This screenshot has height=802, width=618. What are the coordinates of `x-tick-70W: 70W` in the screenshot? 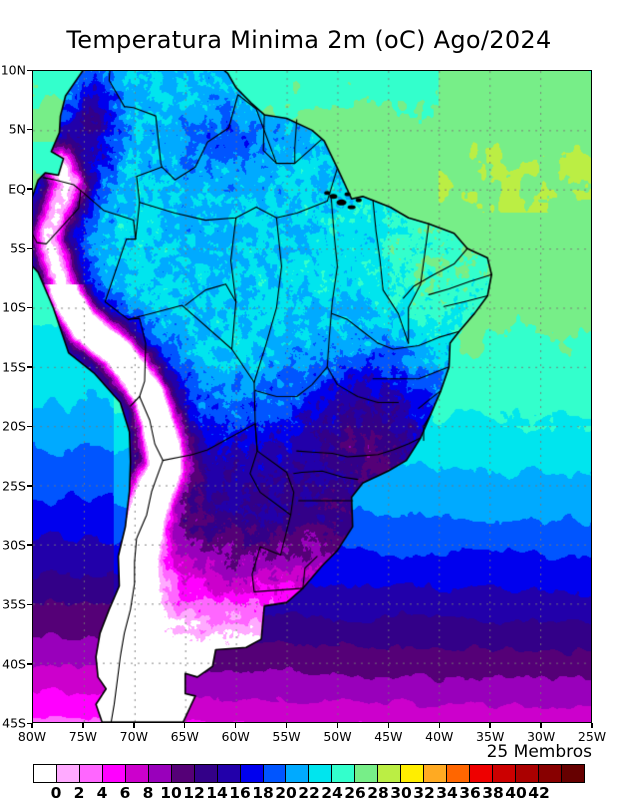 It's located at (133, 736).